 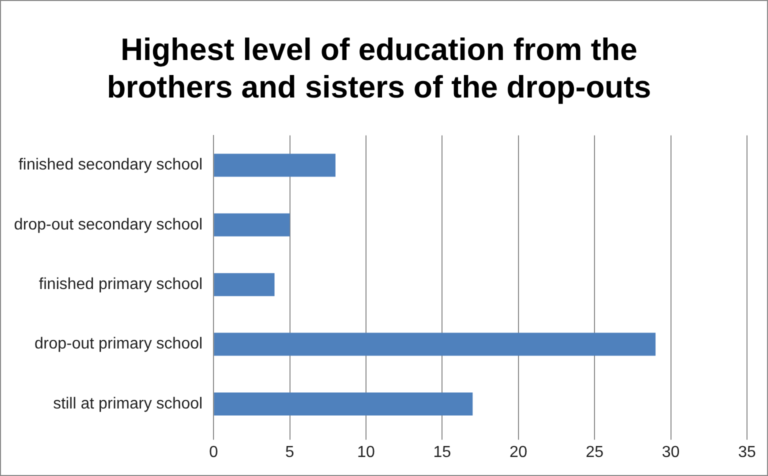 I want to click on y-tick-label: still at primary school, so click(x=128, y=403).